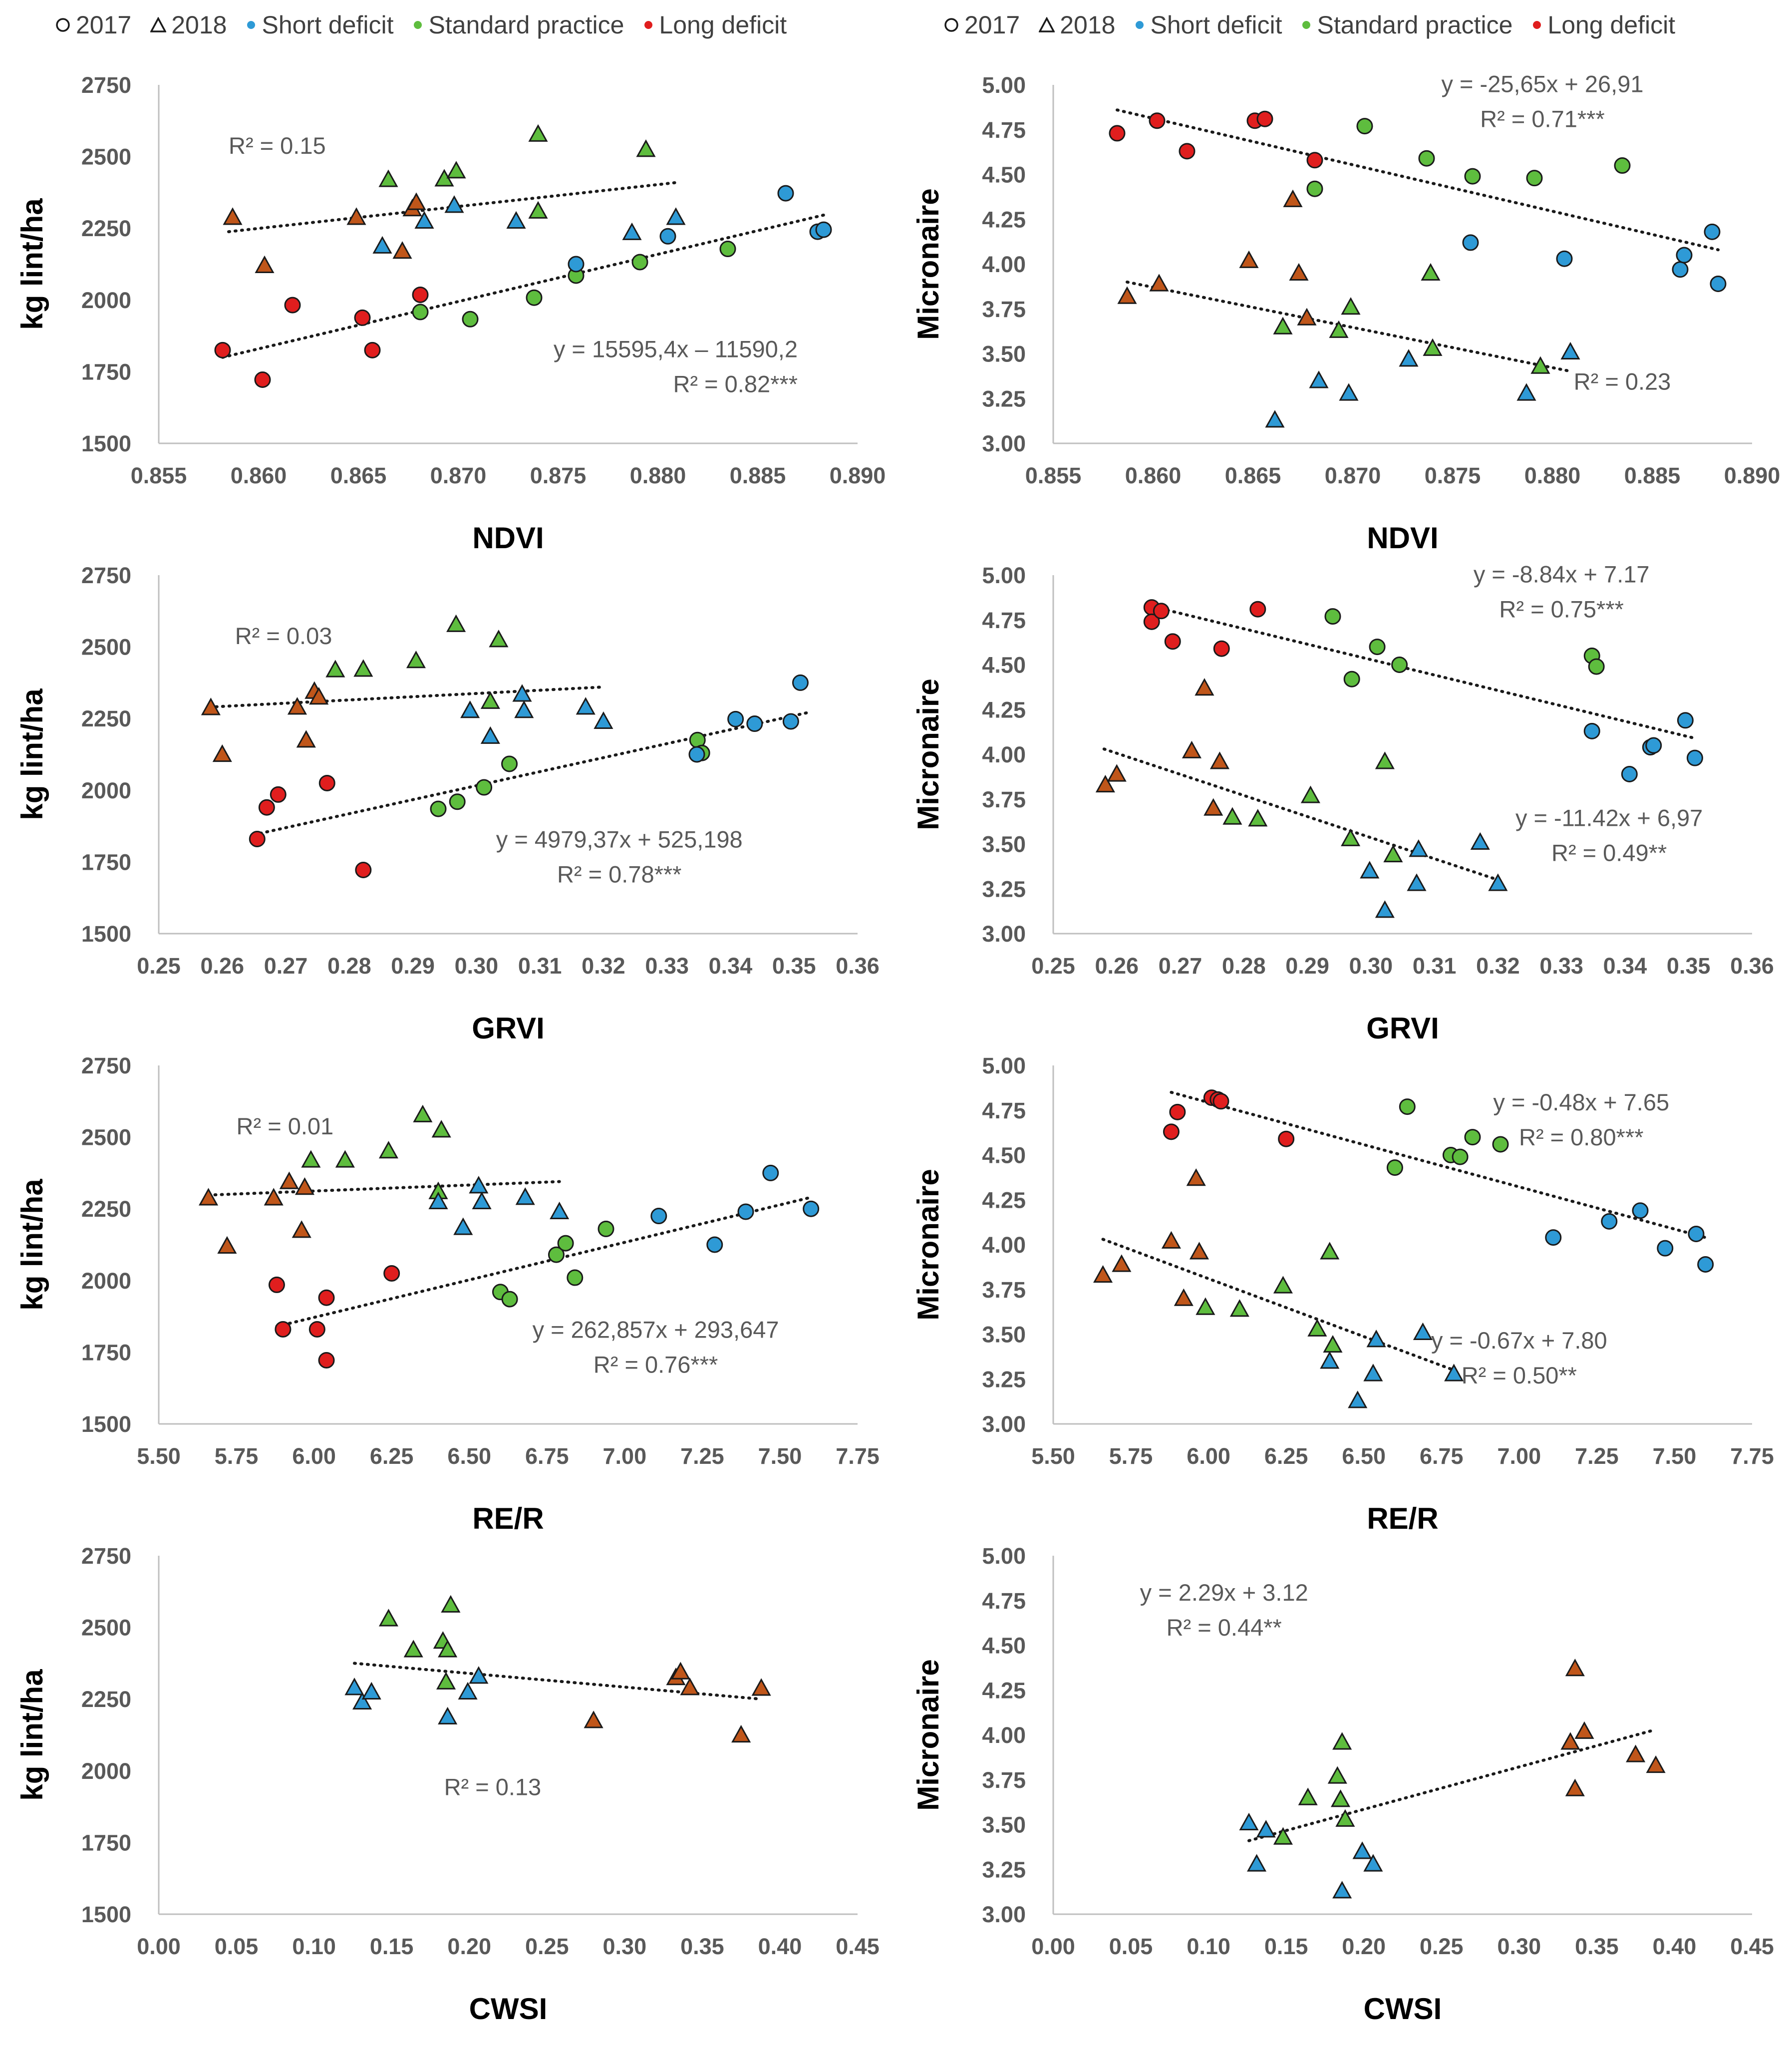 This screenshot has width=1792, height=2051. I want to click on legend-item-short: Short deficit, so click(319, 24).